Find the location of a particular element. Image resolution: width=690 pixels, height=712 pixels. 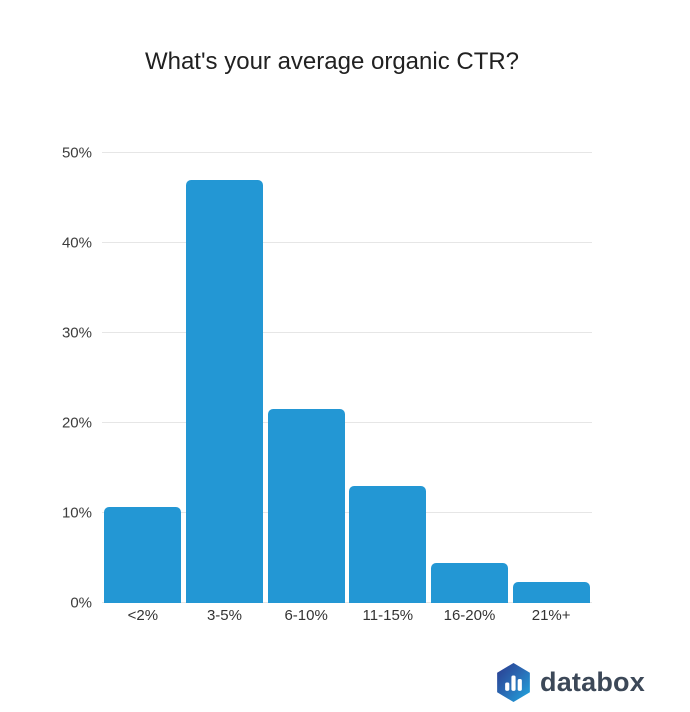

x-axis-tick-label: <2% is located at coordinates (143, 615).